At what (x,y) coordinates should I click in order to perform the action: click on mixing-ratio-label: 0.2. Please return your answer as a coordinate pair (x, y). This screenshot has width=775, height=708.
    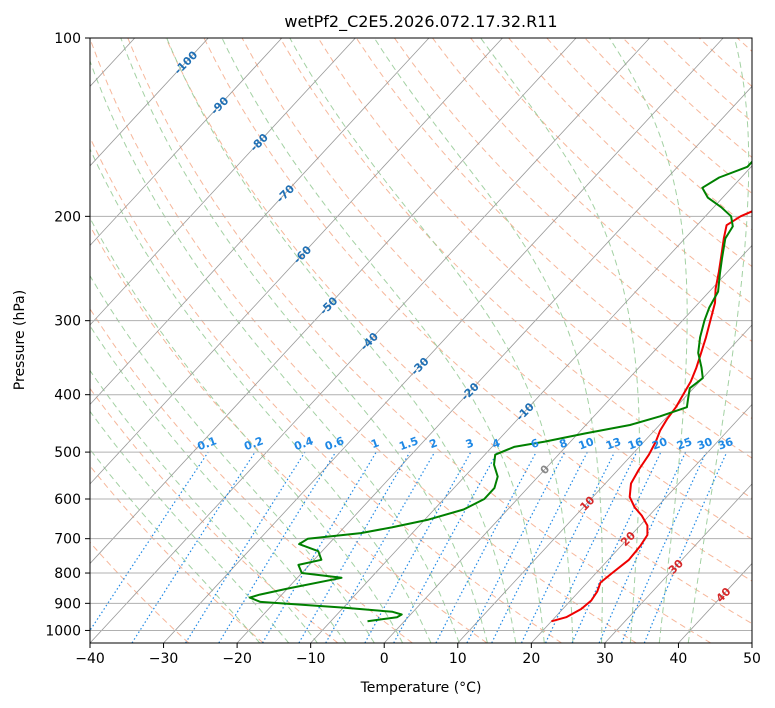
    Looking at the image, I should click on (253, 443).